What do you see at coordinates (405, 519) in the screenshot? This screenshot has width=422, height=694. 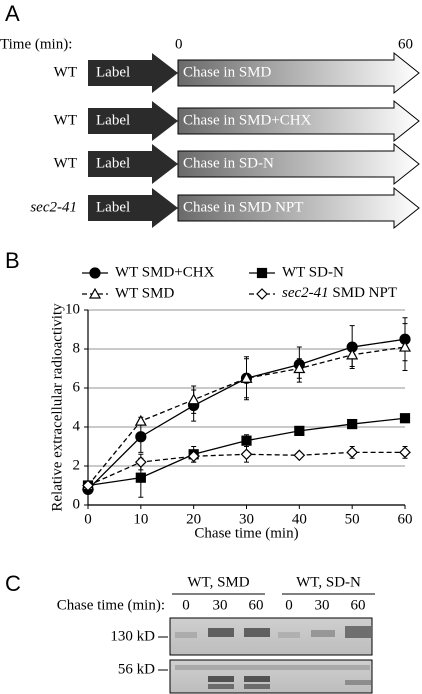 I see `x-tick-label: 60` at bounding box center [405, 519].